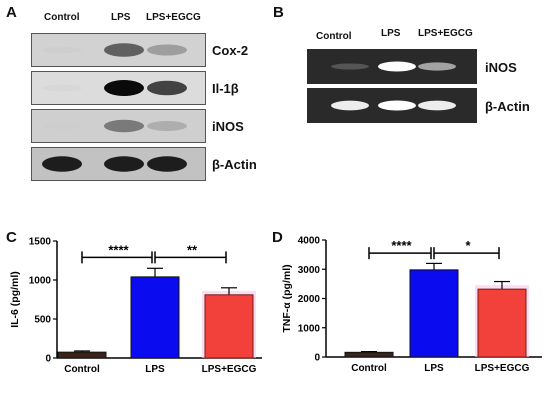 This screenshot has width=550, height=408. Describe the element at coordinates (234, 164) in the screenshot. I see `band-label-actin: β-Actin` at that location.